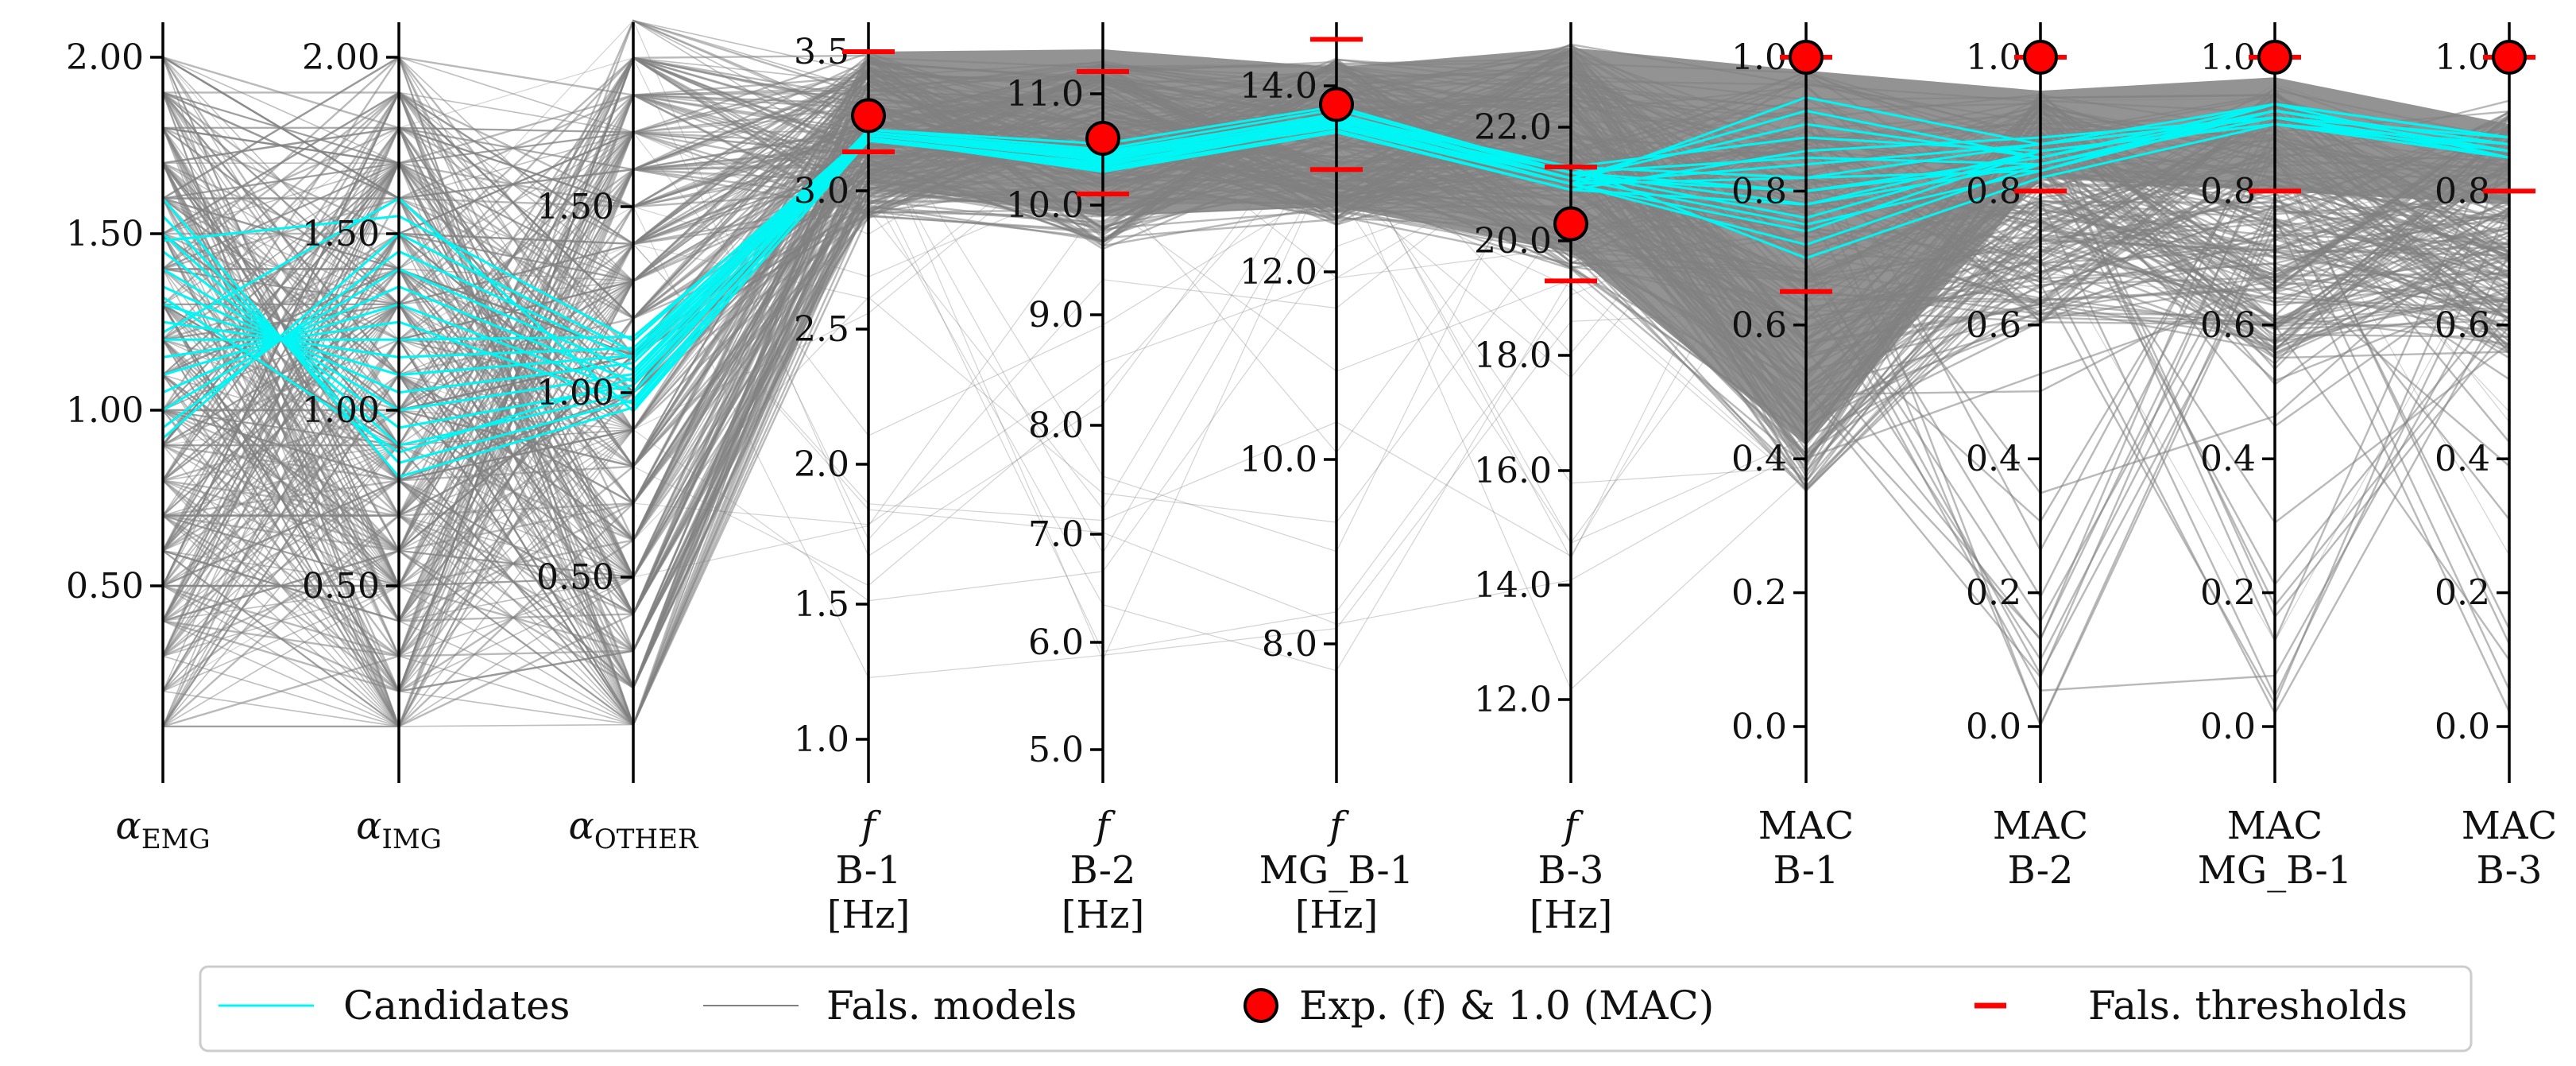  I want to click on tick-label: 3.0, so click(821, 191).